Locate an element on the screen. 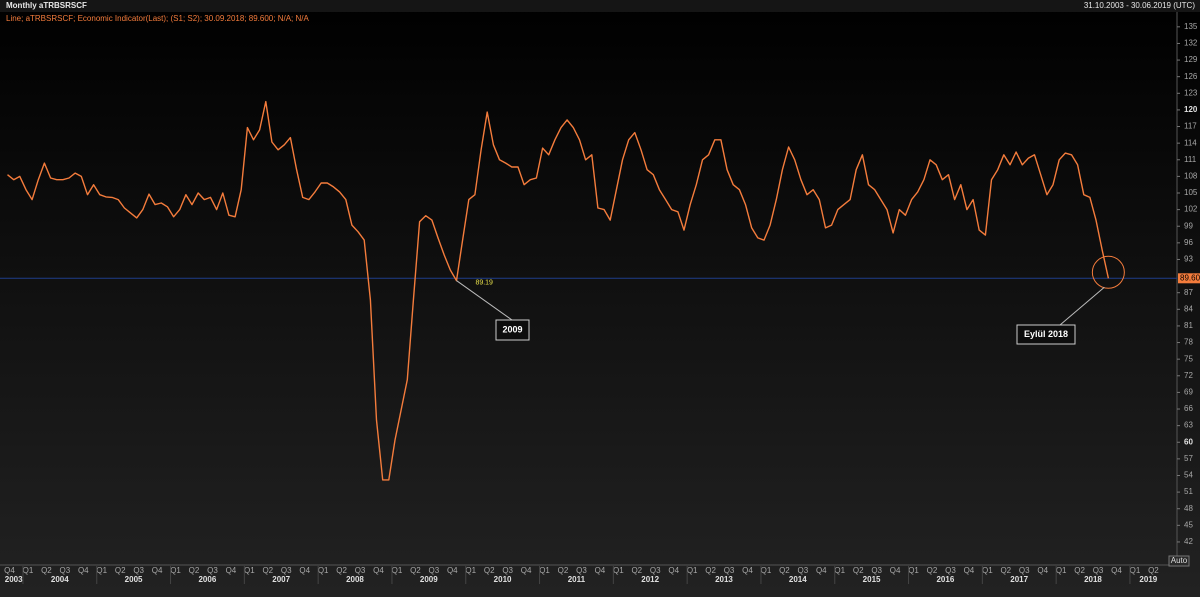 This screenshot has width=1200, height=597. title-bar is located at coordinates (600, 6).